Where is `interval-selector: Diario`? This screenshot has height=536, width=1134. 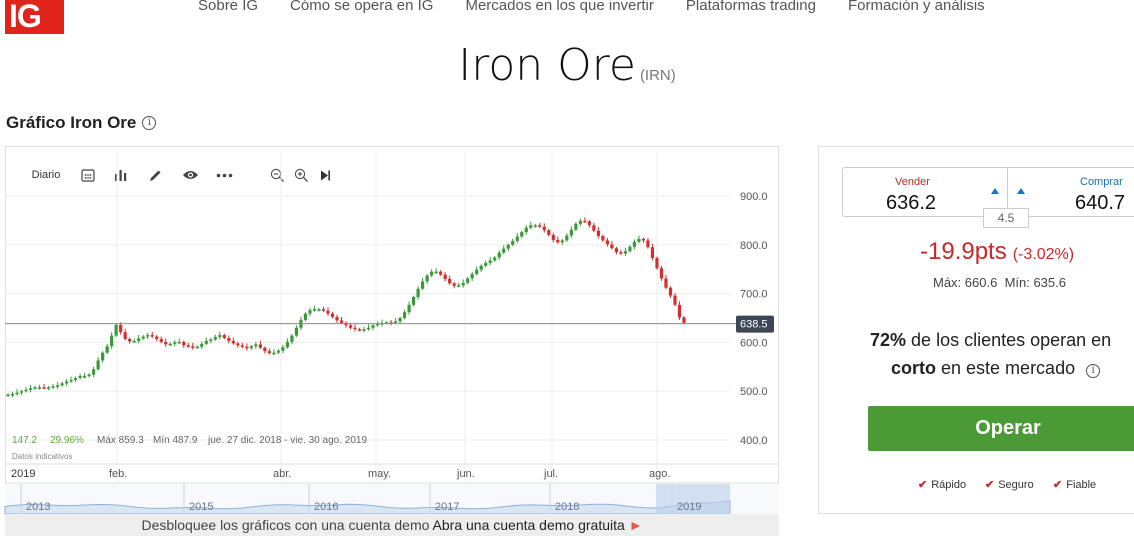 interval-selector: Diario is located at coordinates (46, 175).